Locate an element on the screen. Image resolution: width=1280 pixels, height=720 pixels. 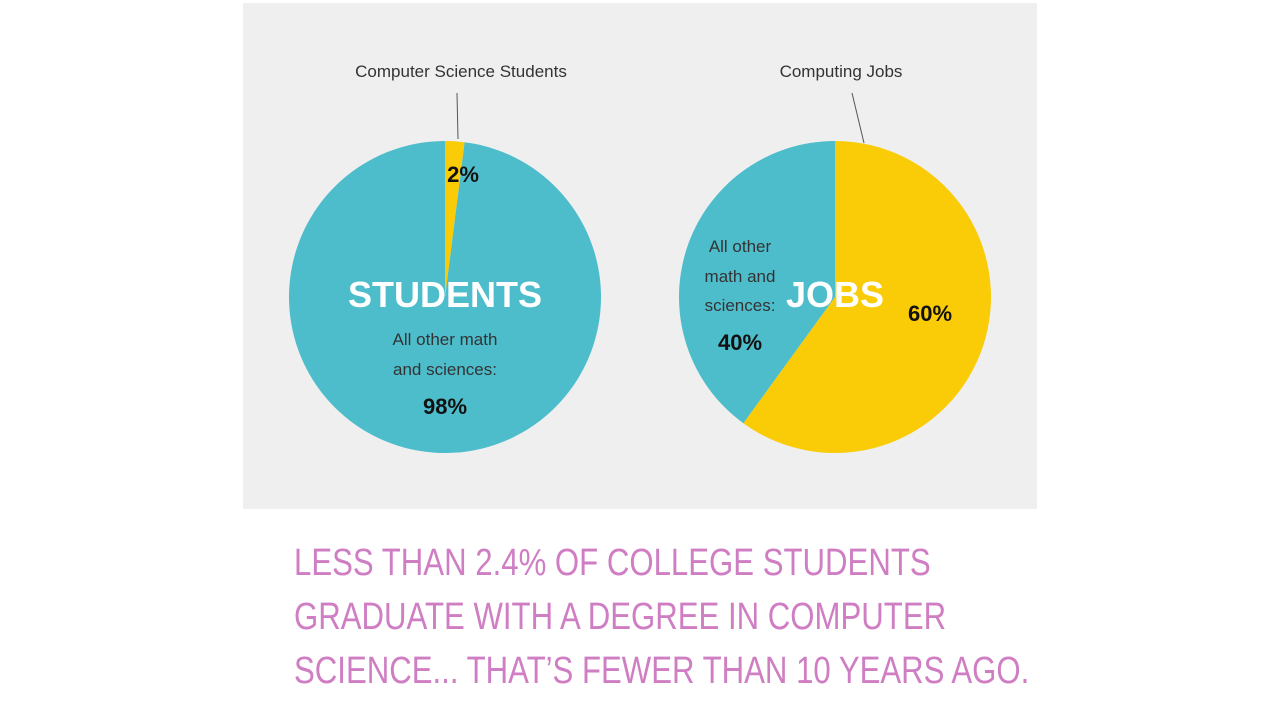
value-computing-jobs: 60% is located at coordinates (930, 313).